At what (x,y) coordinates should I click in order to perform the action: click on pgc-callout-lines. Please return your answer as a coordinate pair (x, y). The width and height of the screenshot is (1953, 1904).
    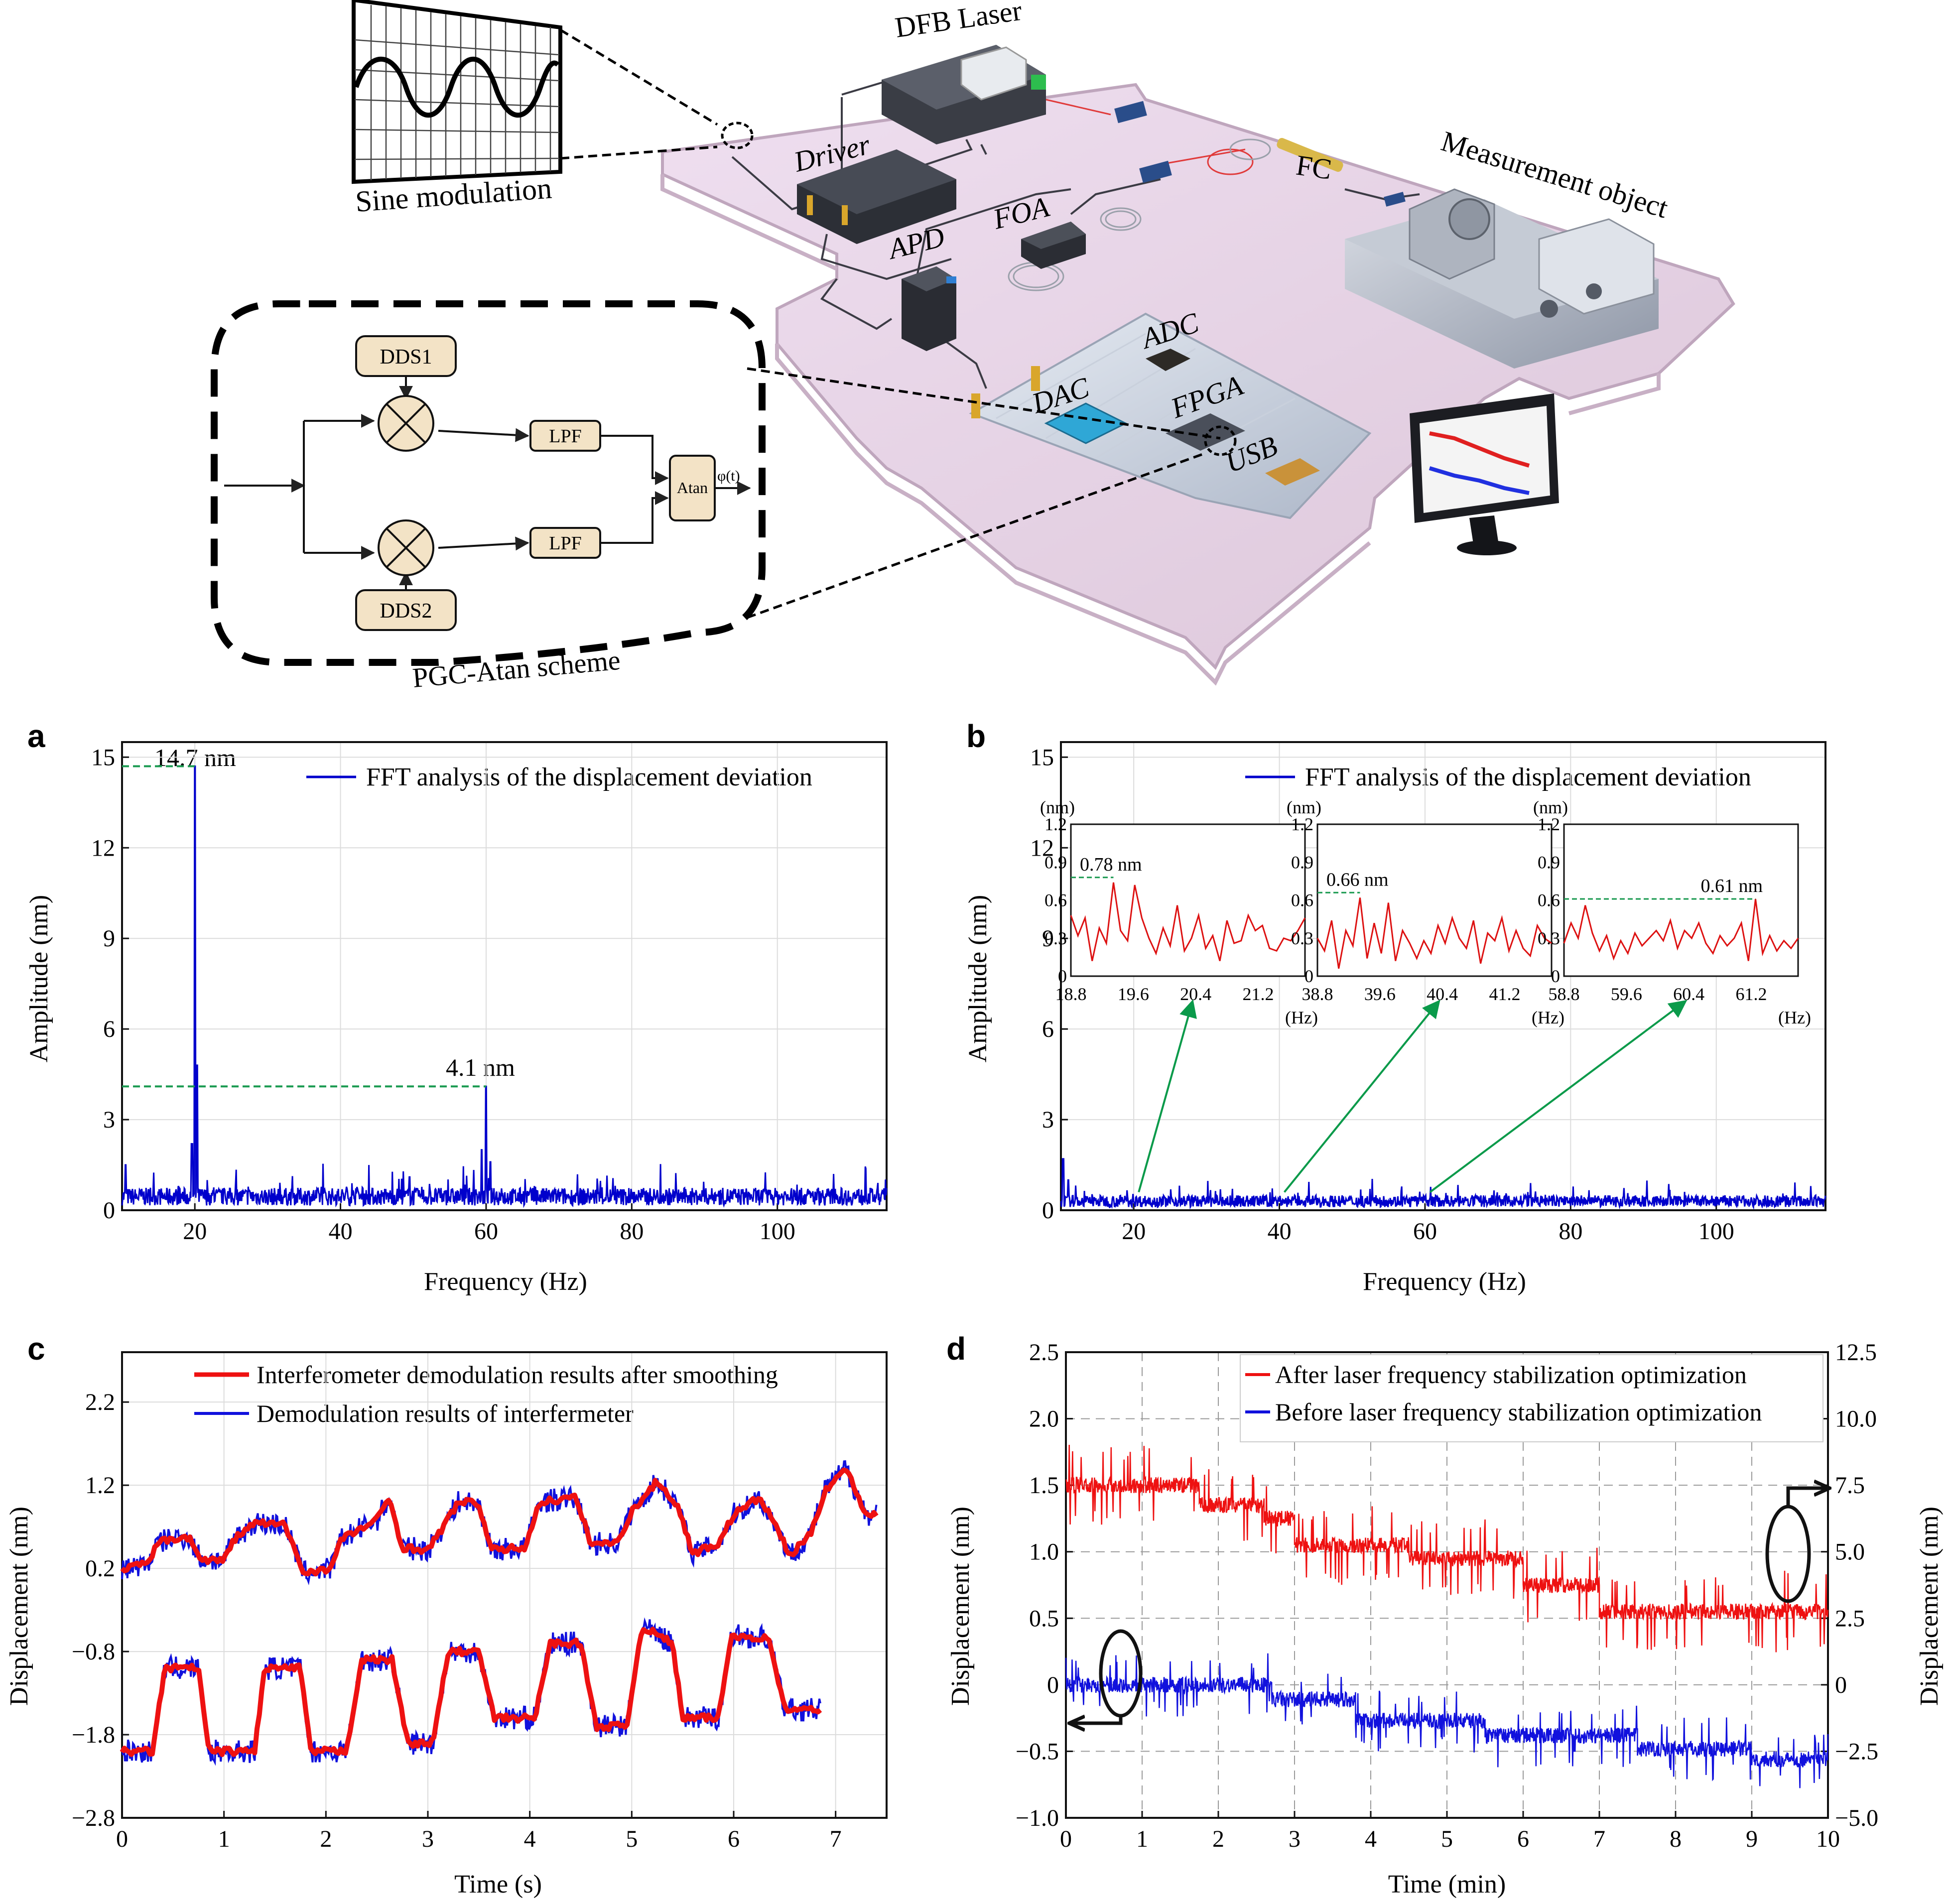
    Looking at the image, I should click on (992, 493).